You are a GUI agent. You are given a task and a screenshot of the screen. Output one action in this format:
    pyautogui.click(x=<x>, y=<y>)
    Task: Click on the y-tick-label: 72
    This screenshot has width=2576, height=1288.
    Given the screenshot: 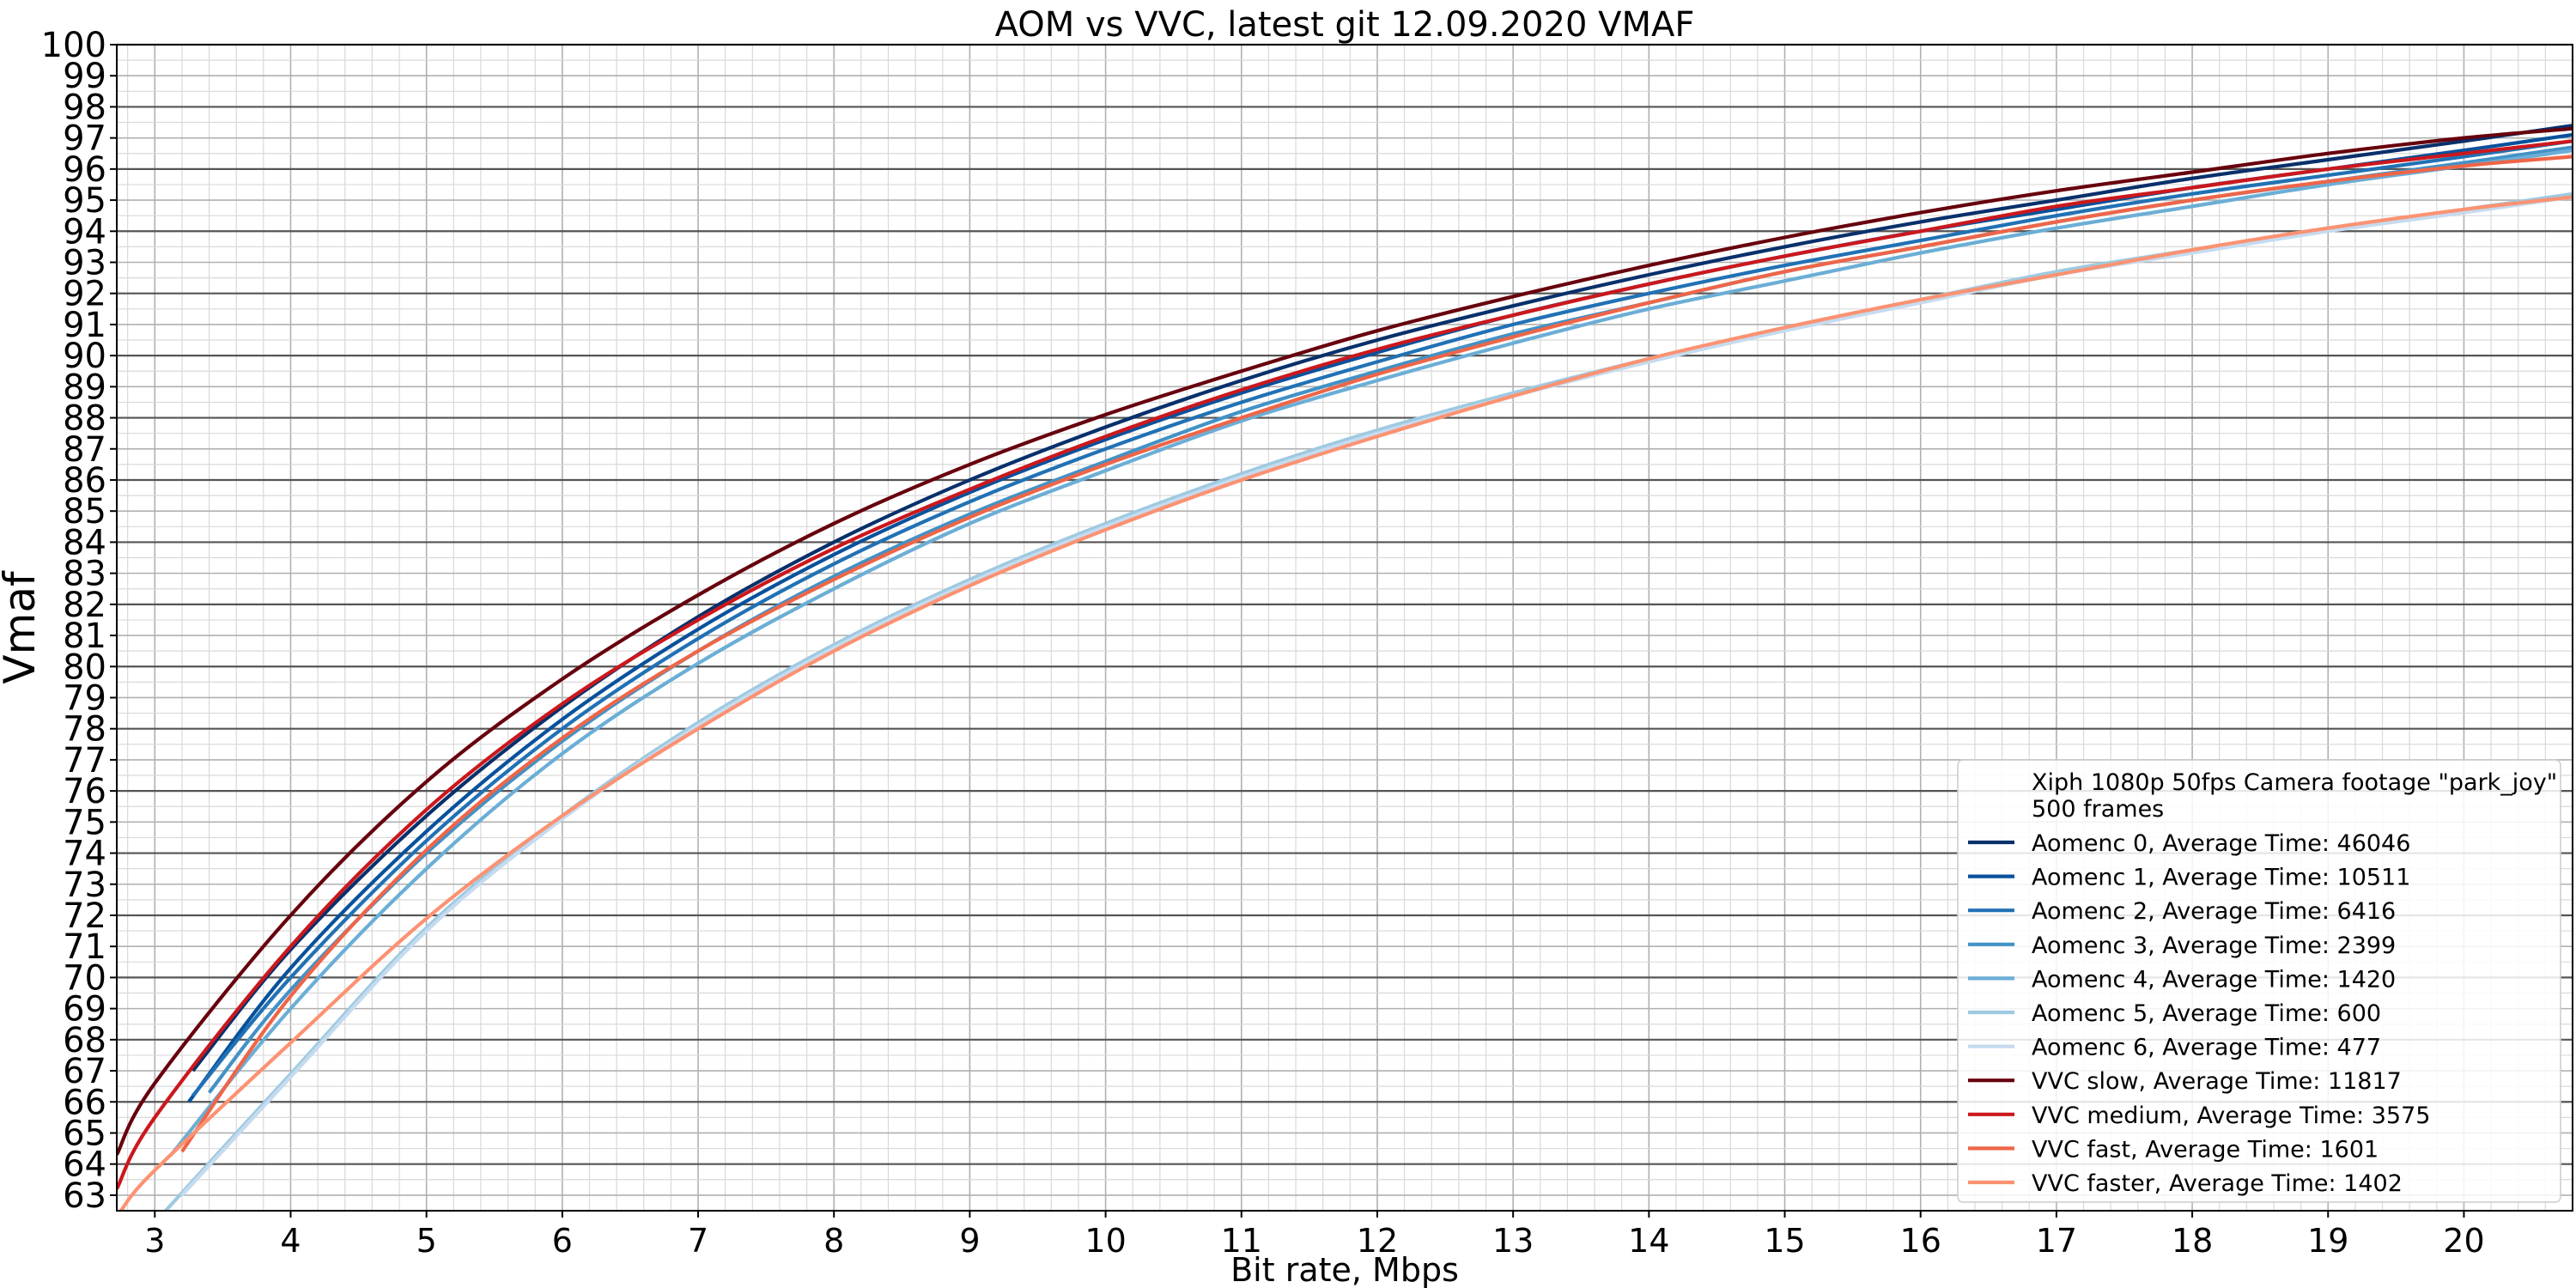 What is the action you would take?
    pyautogui.click(x=85, y=916)
    